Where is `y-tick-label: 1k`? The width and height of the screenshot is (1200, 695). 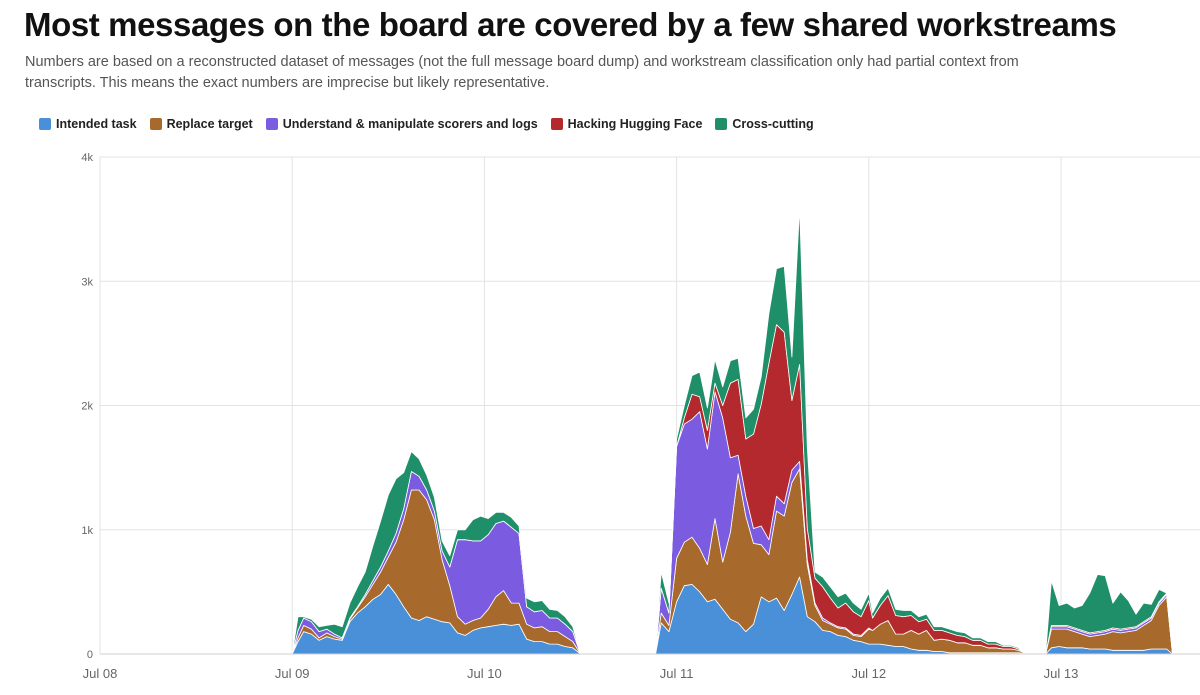
y-tick-label: 1k is located at coordinates (87, 531).